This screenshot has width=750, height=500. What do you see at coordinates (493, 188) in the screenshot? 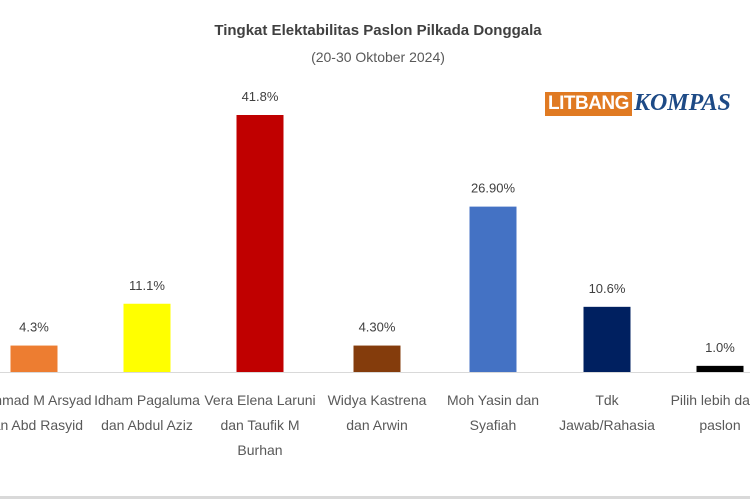
I see `data-label: 26.90%` at bounding box center [493, 188].